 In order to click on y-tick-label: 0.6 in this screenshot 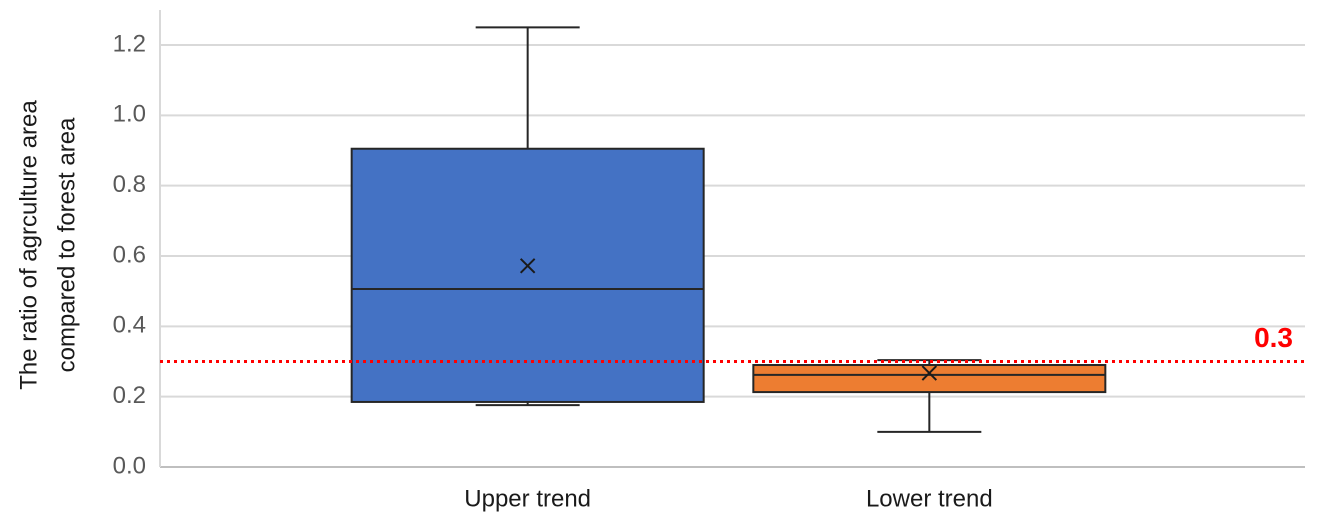, I will do `click(129, 254)`.